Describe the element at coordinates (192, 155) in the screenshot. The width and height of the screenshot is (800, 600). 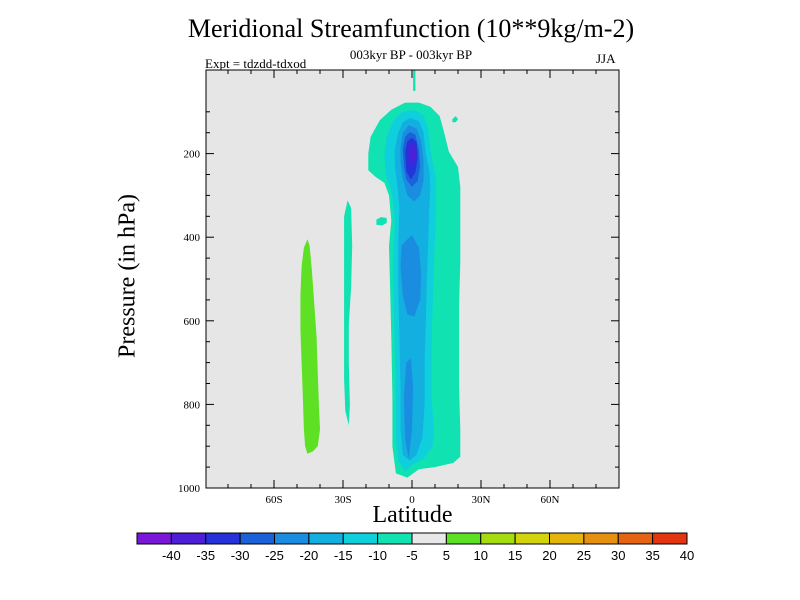
I see `y-tick-label: 200` at that location.